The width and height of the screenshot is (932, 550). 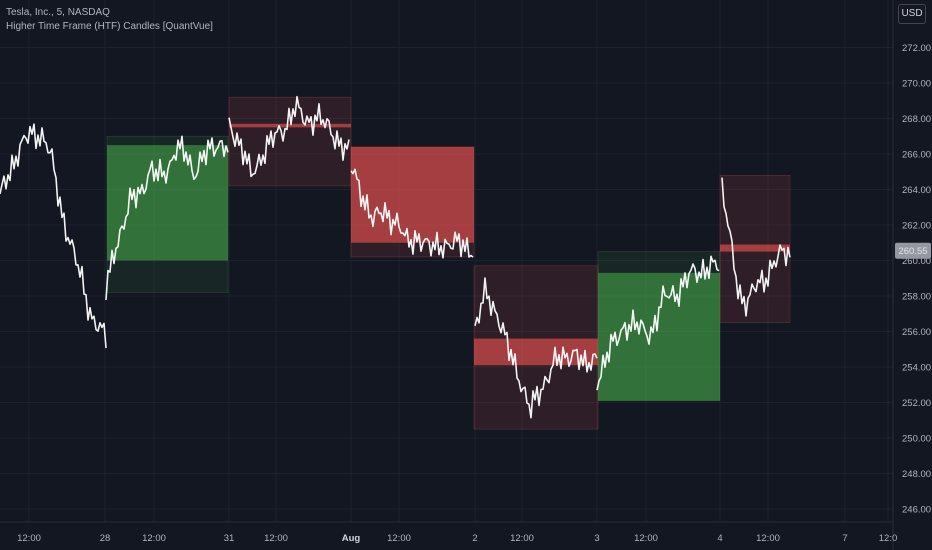 What do you see at coordinates (58, 12) in the screenshot?
I see `symbol-title: Tesla, Inc., 5, NASDAQ` at bounding box center [58, 12].